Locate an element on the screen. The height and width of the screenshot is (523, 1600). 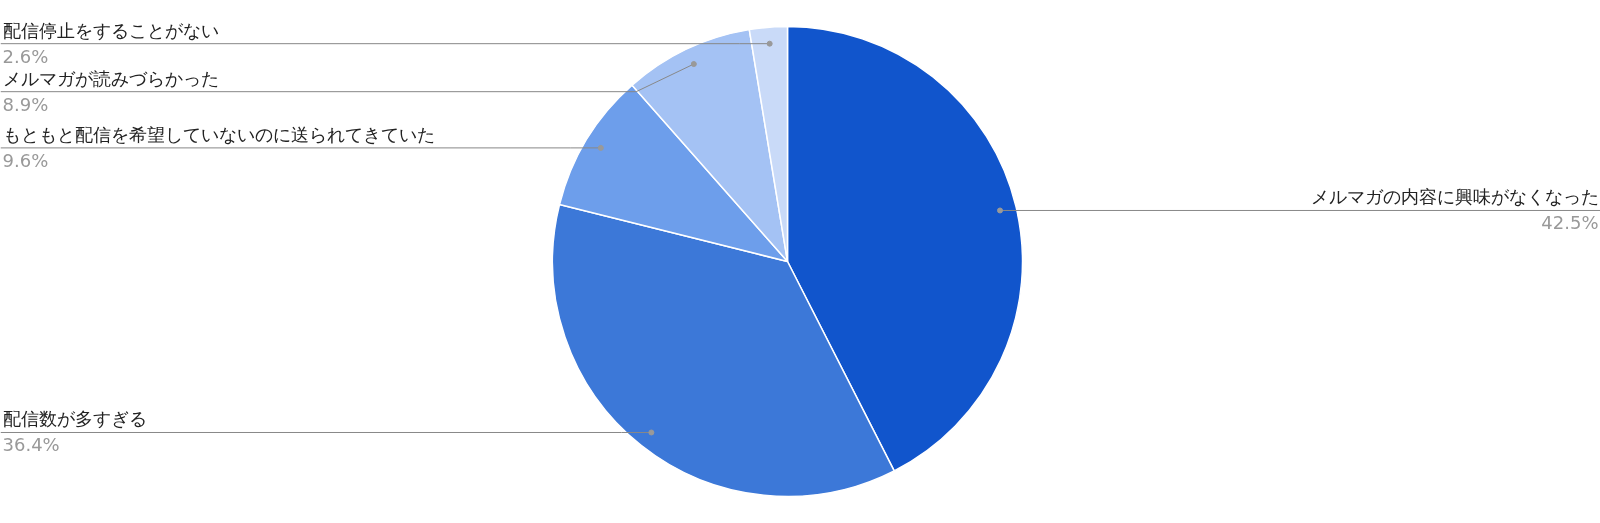
data-label: 36.4% is located at coordinates (31, 445).